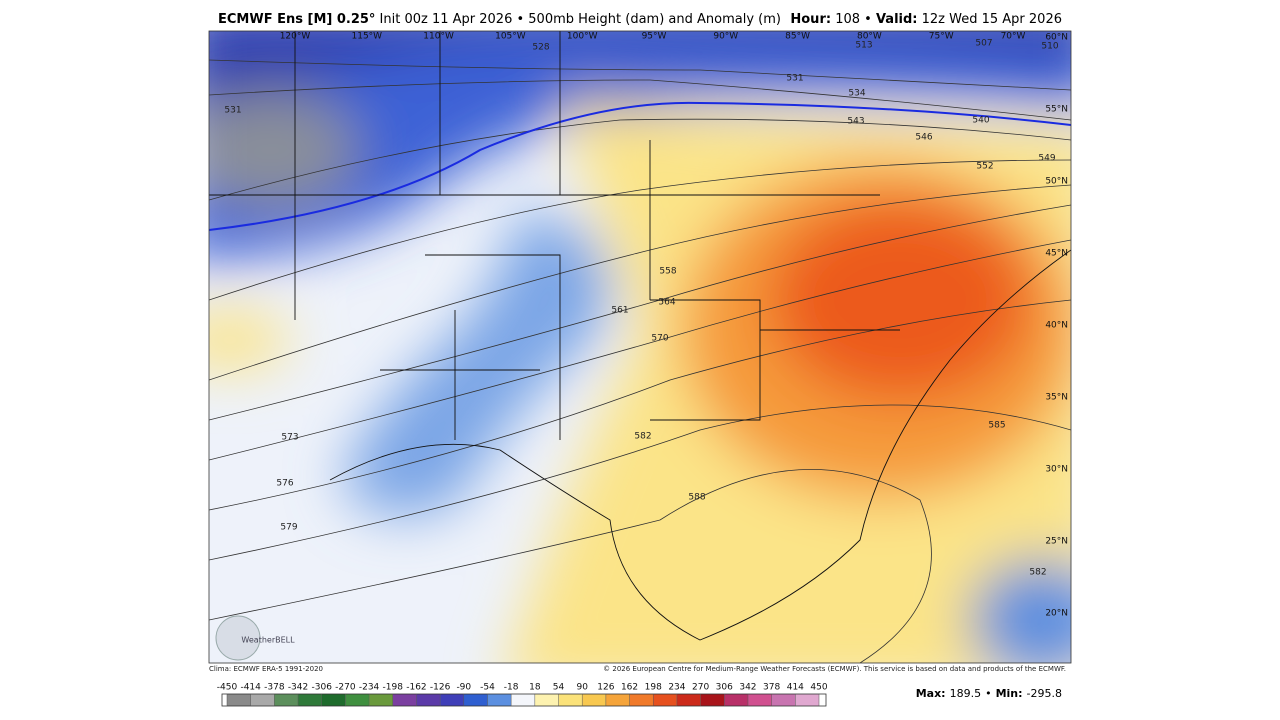 The height and width of the screenshot is (720, 1280). What do you see at coordinates (511, 688) in the screenshot?
I see `colorbar-label: -18` at bounding box center [511, 688].